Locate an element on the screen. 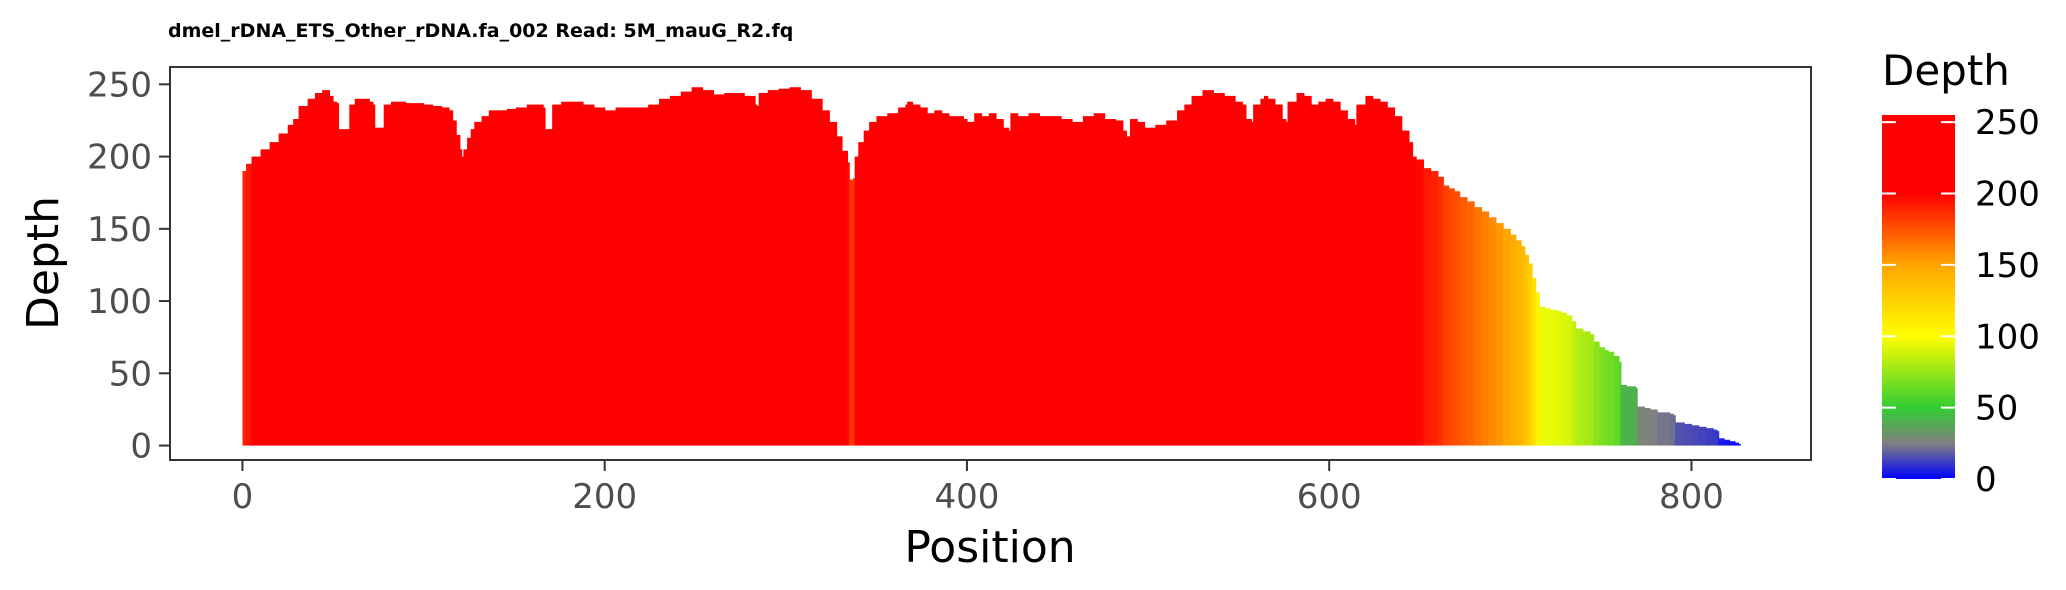  y-tick-label: 250 is located at coordinates (119, 85).